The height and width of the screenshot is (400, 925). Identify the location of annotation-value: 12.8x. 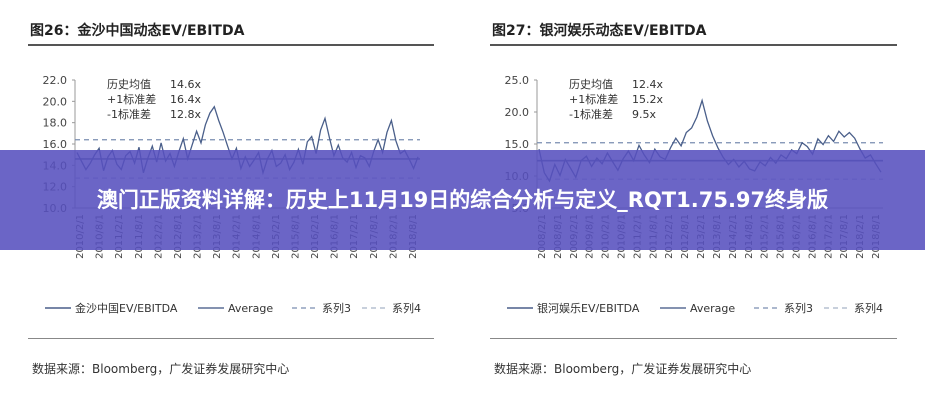
(185, 114).